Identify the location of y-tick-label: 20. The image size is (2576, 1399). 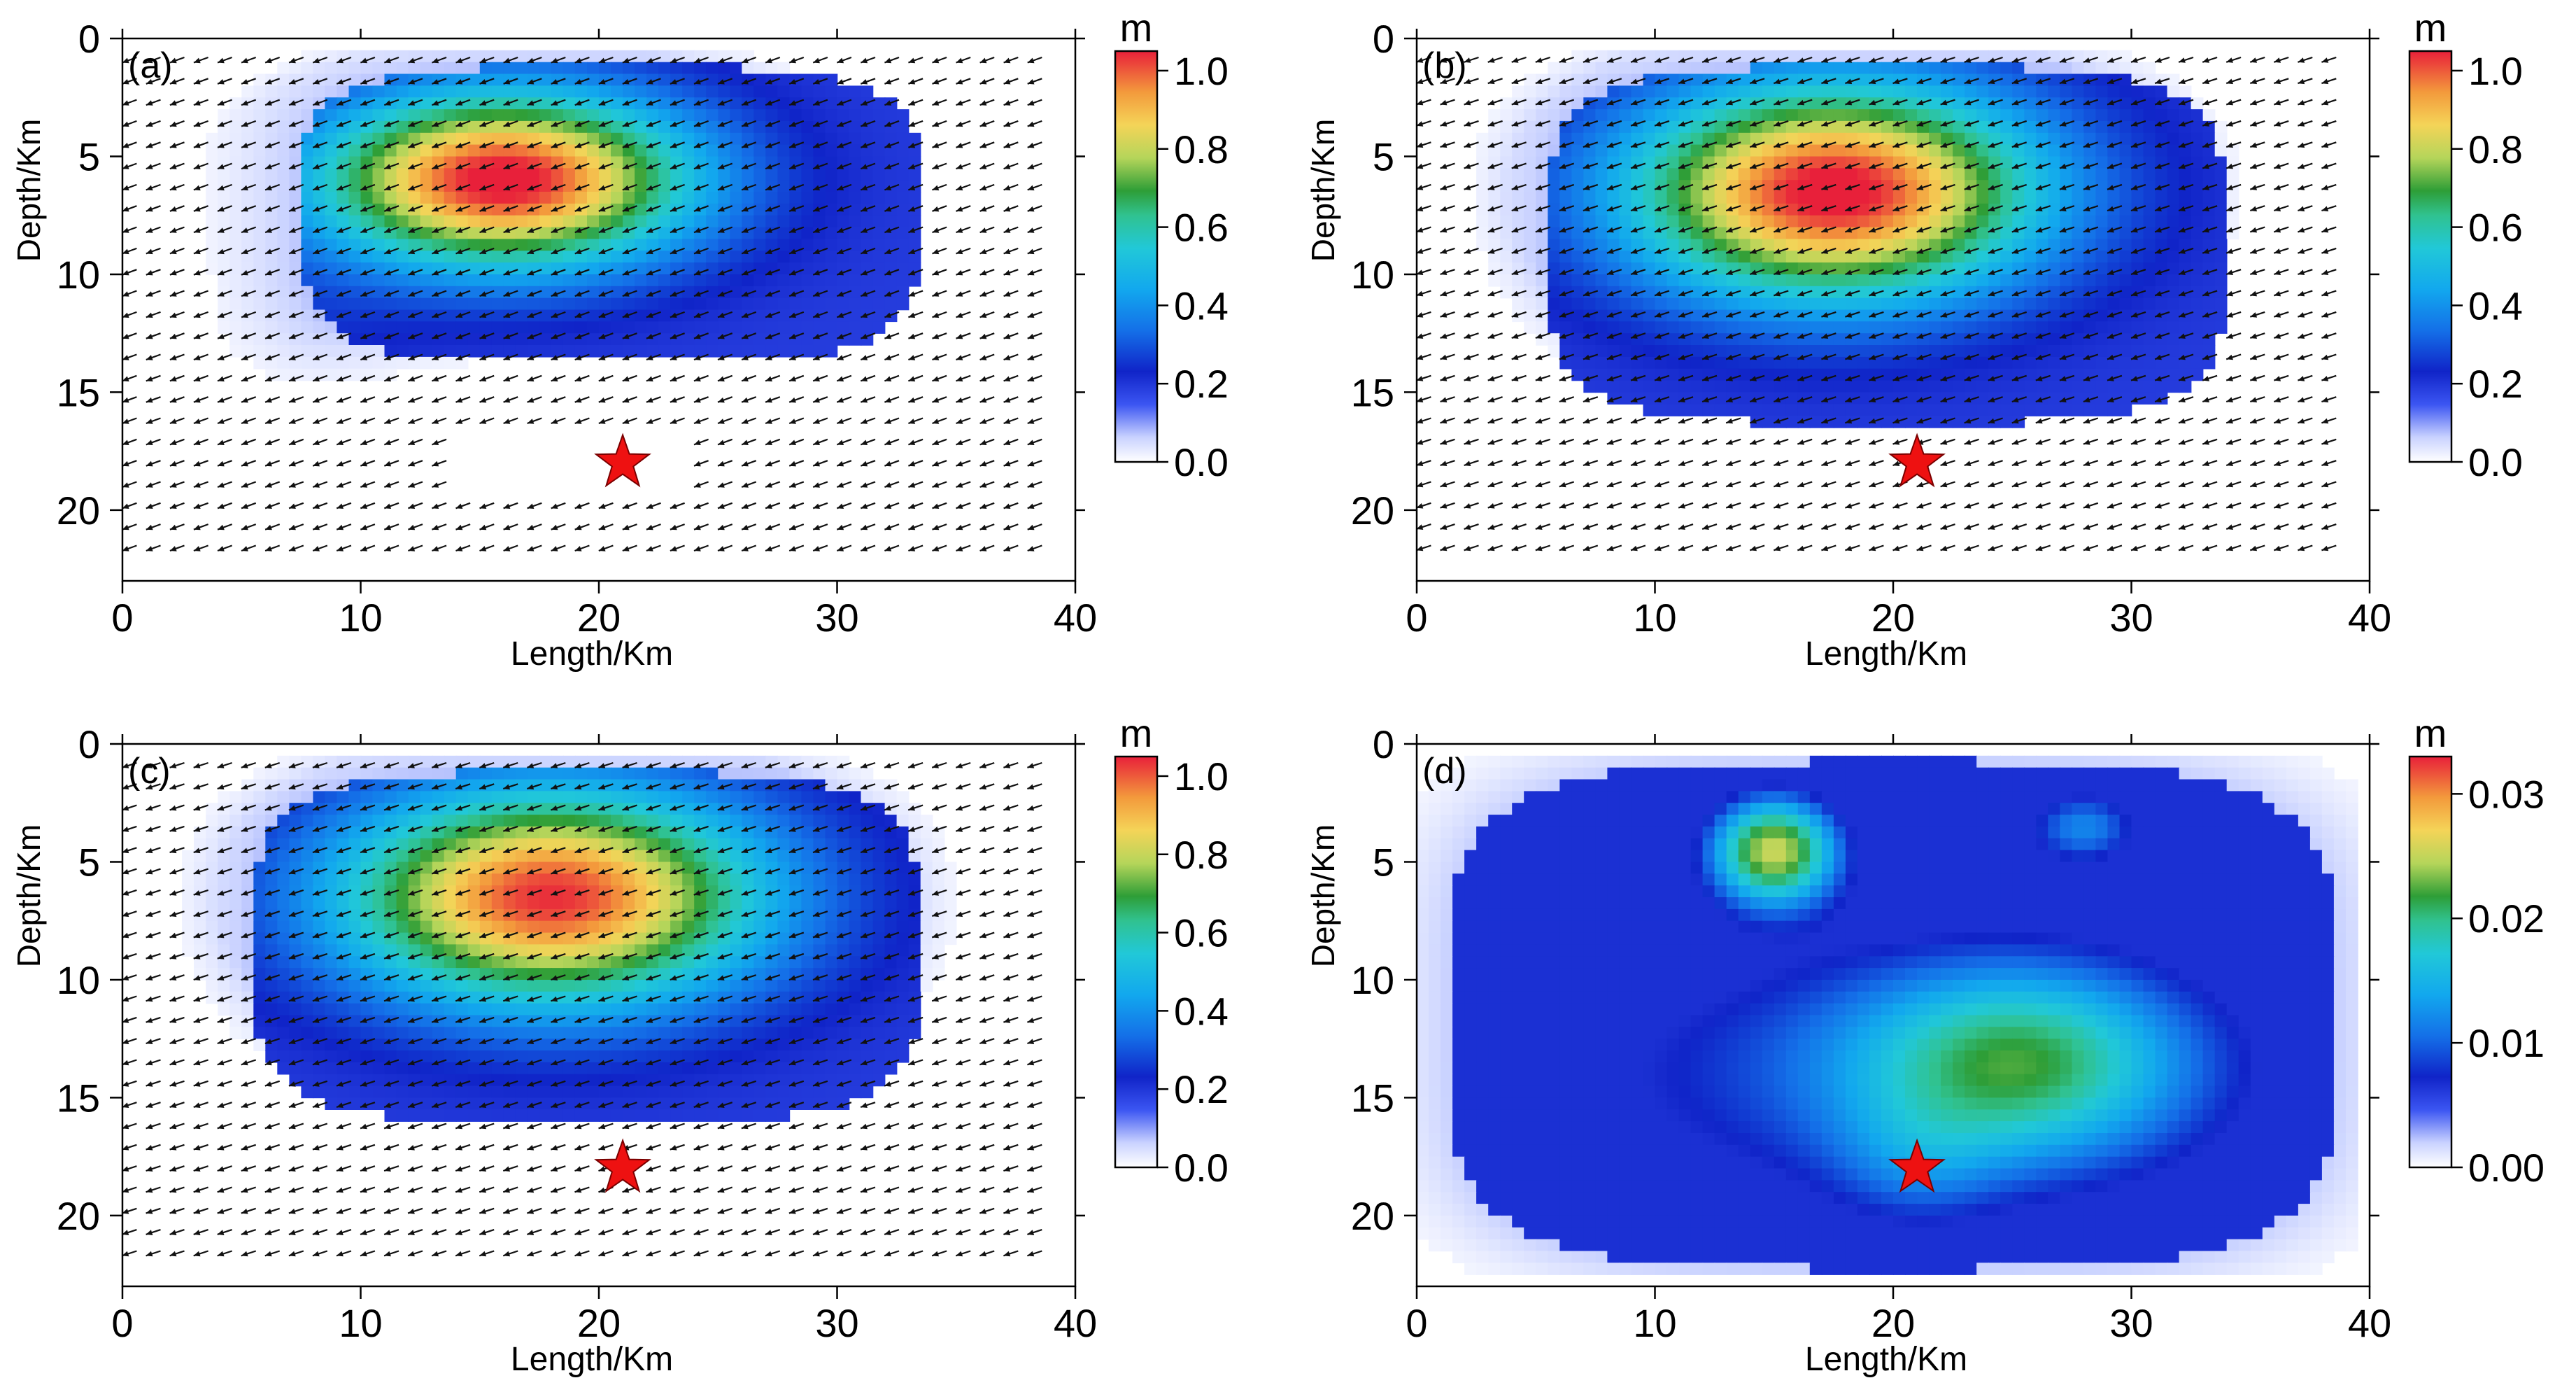
(78, 510).